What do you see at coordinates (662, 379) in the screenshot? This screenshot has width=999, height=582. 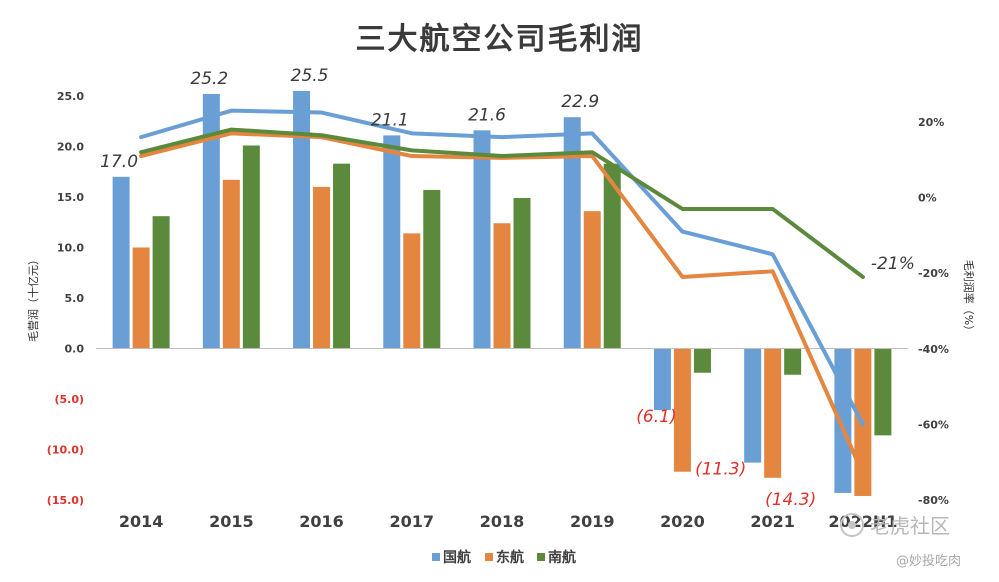 I see `bar-国航-2020` at bounding box center [662, 379].